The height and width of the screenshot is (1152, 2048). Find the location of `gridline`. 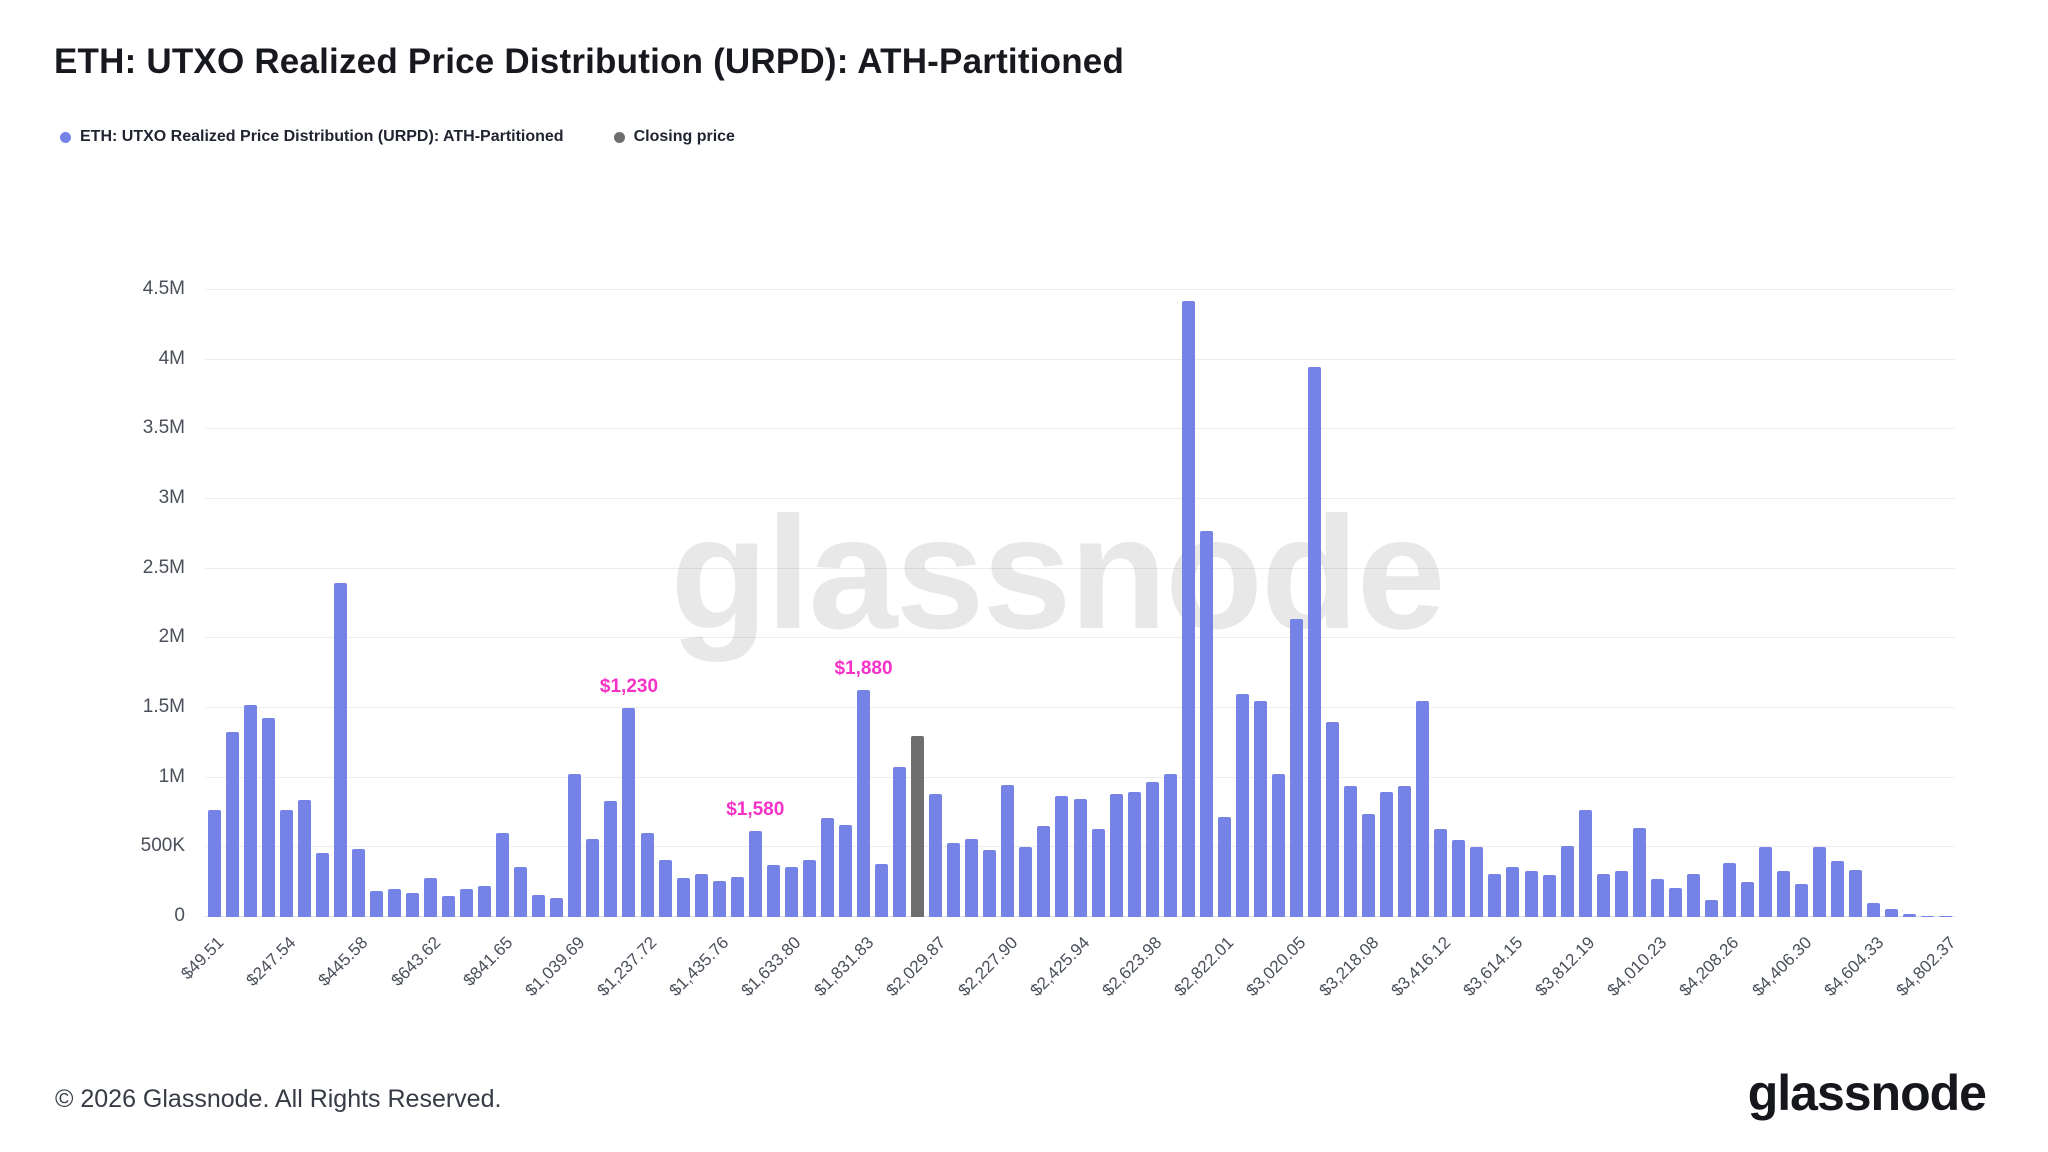

gridline is located at coordinates (1080, 777).